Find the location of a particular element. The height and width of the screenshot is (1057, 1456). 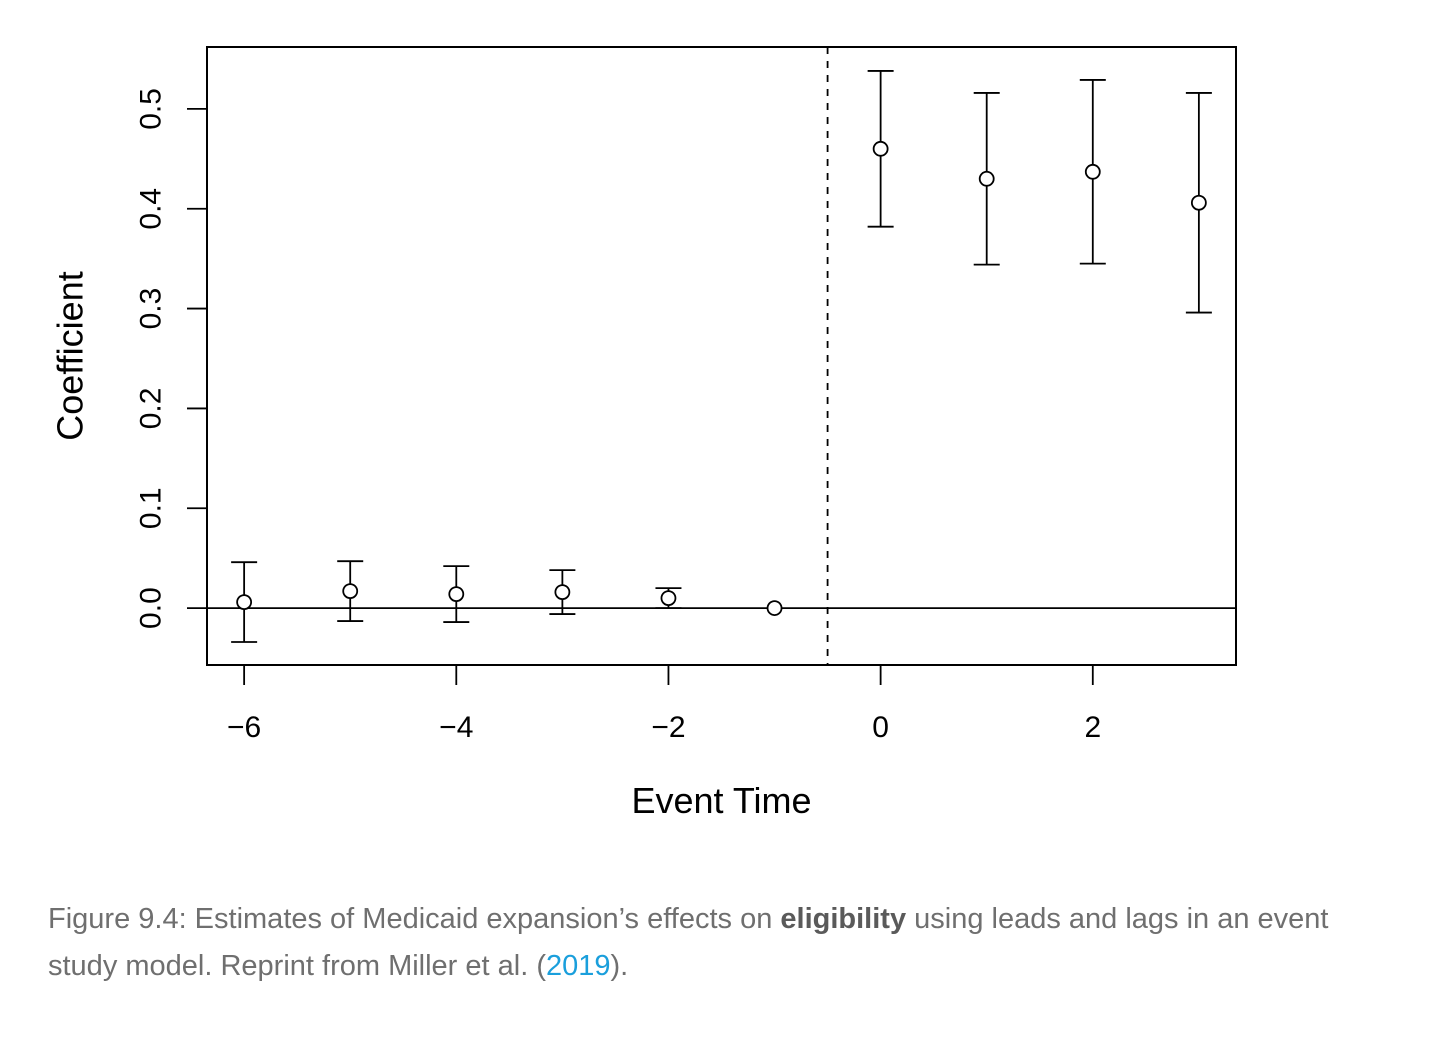

x-tick-label: −6 is located at coordinates (244, 727).